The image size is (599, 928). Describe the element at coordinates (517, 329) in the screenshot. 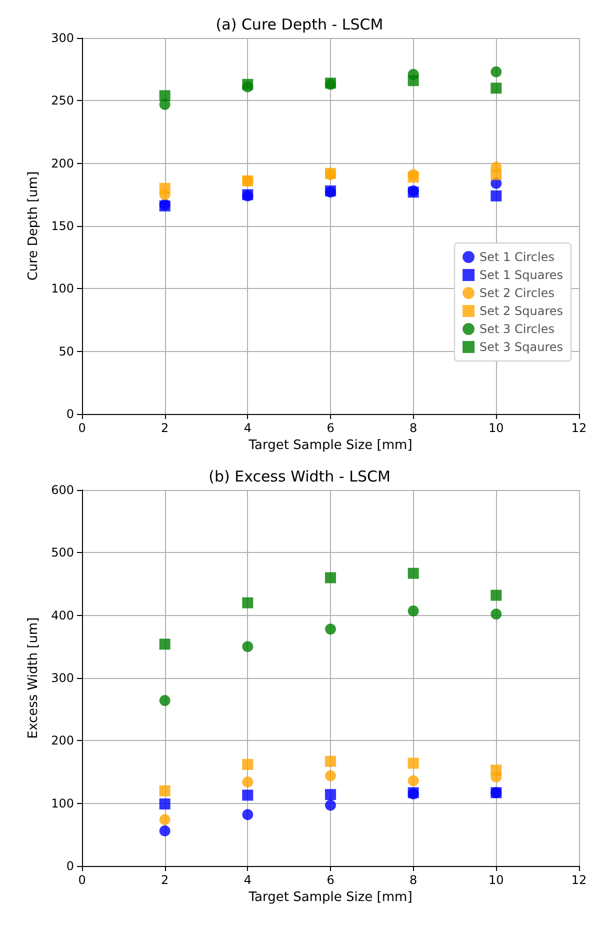

I see `legend-label: Set 3 Circles` at that location.